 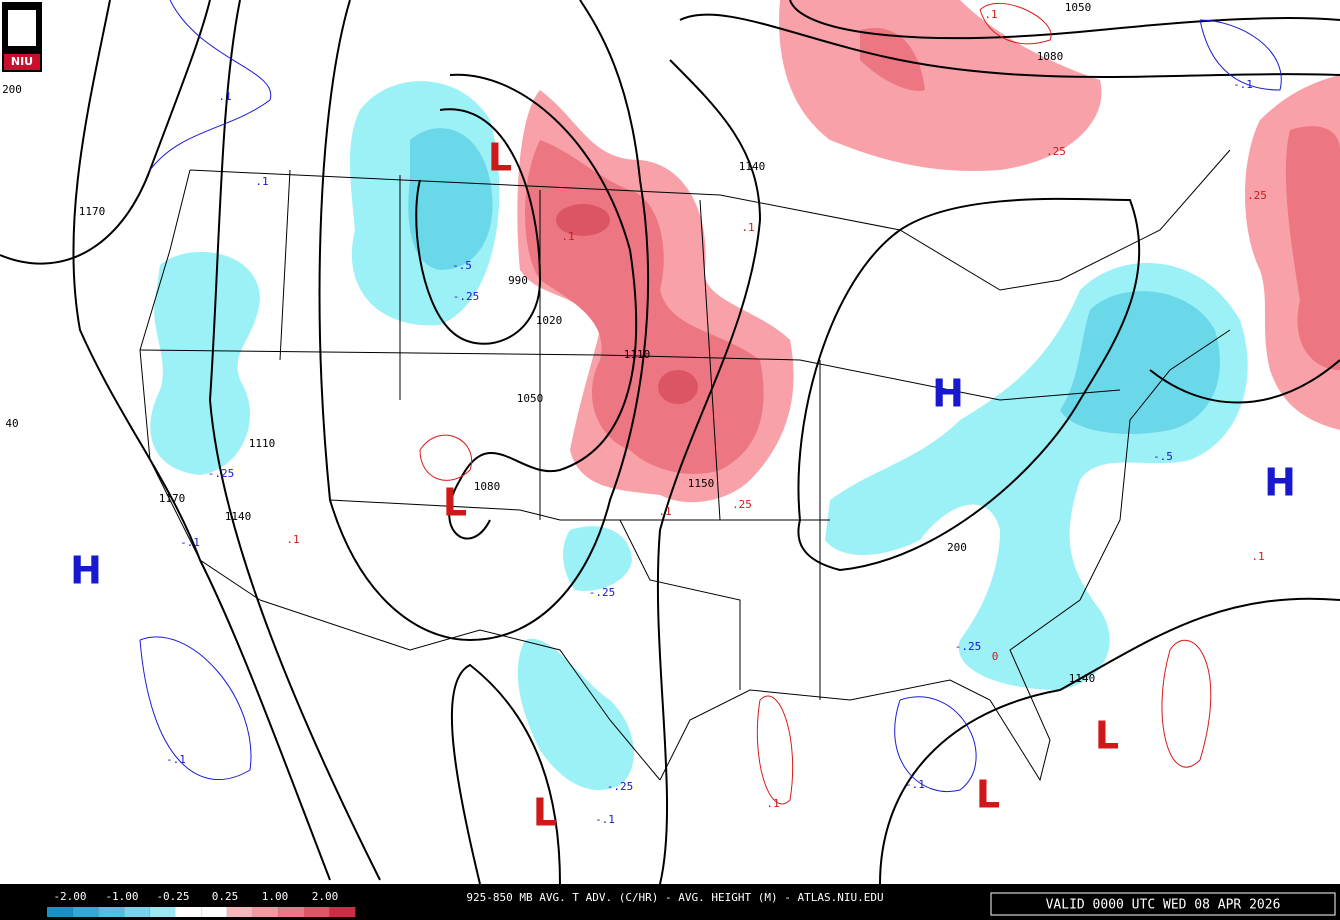 I want to click on warm-label: 0, so click(x=995, y=656).